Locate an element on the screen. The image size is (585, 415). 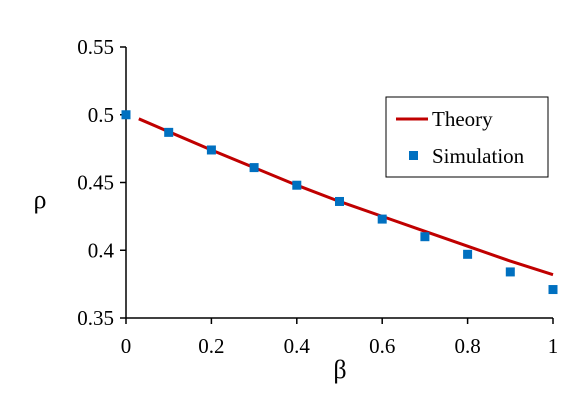
y-tick-label: 0.45 is located at coordinates (95, 183).